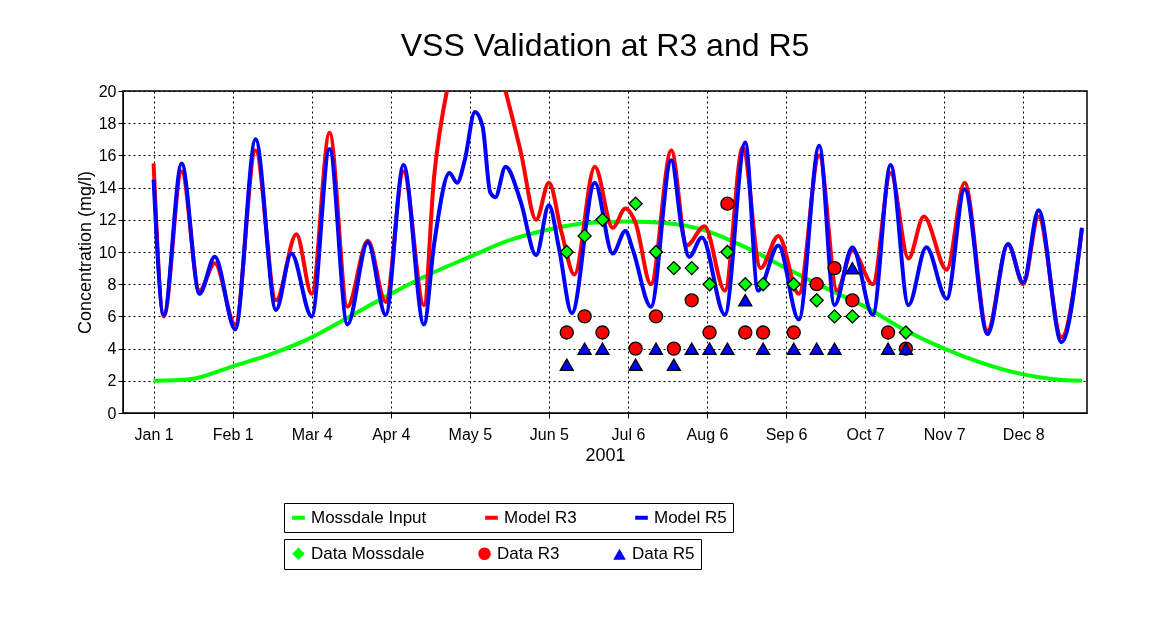 The image size is (1151, 623). Describe the element at coordinates (944, 434) in the screenshot. I see `x-tick-label: Nov 7` at that location.